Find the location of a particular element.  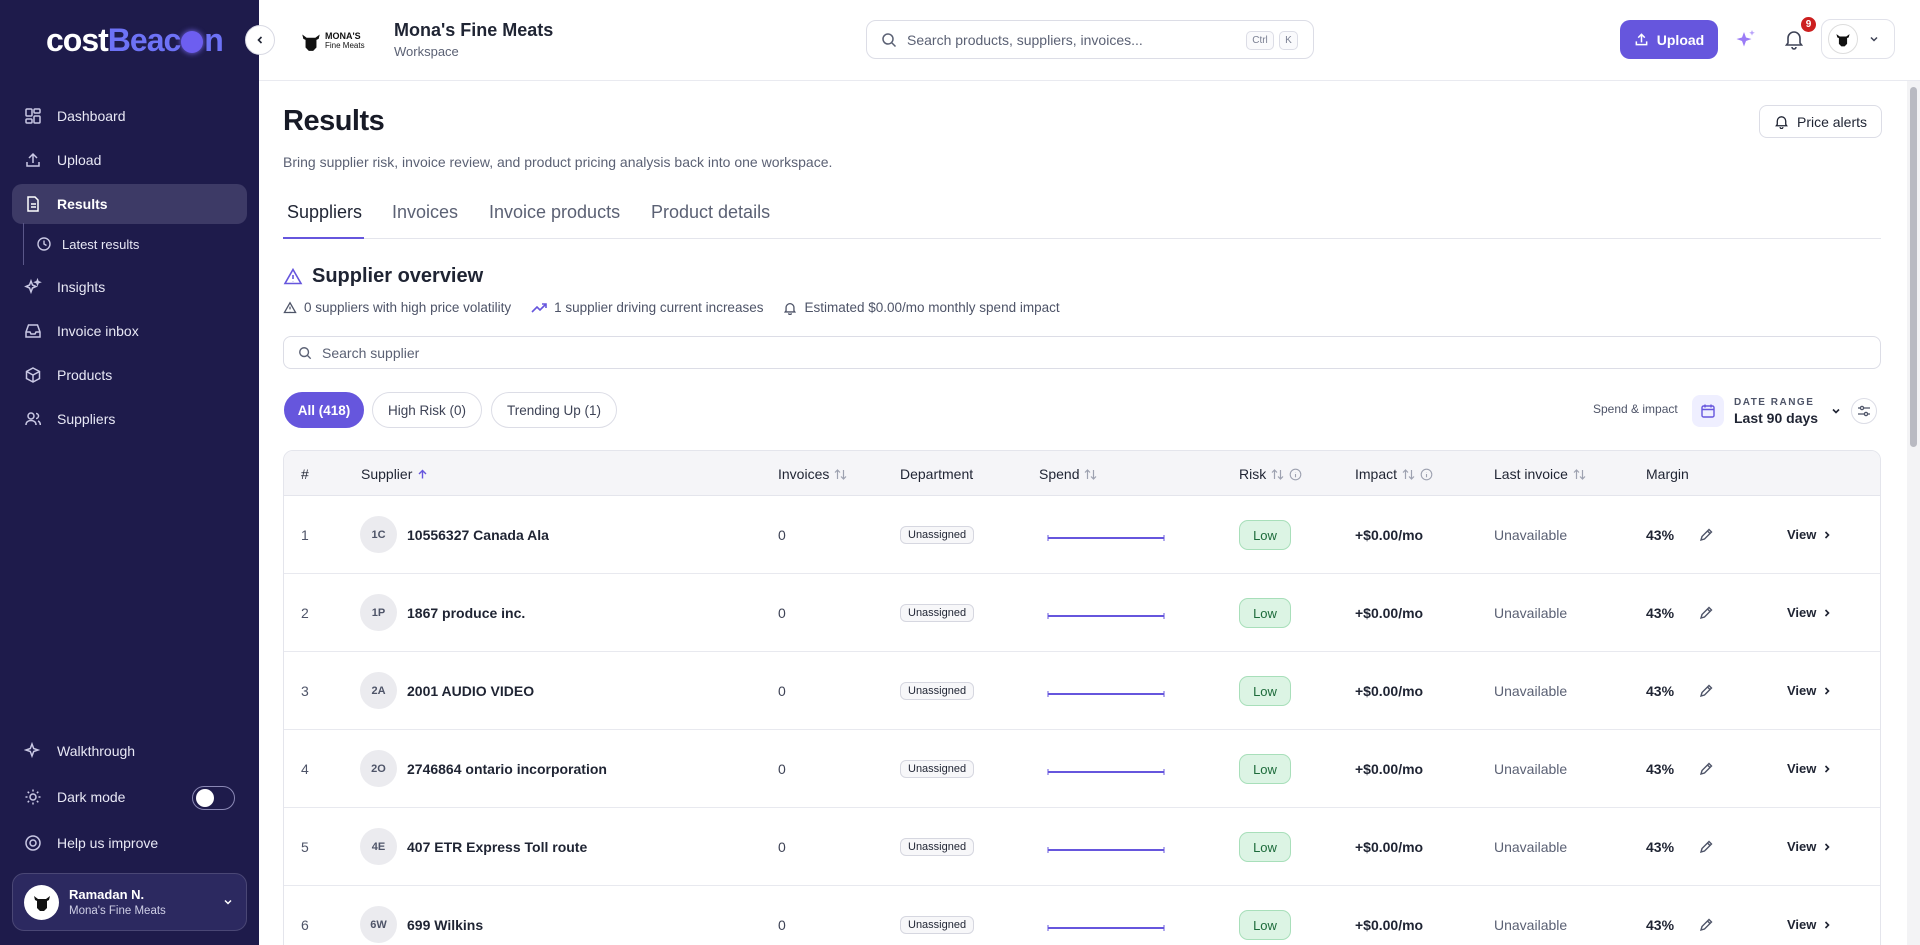

dark-mode-item: Dark mode is located at coordinates (129, 797).